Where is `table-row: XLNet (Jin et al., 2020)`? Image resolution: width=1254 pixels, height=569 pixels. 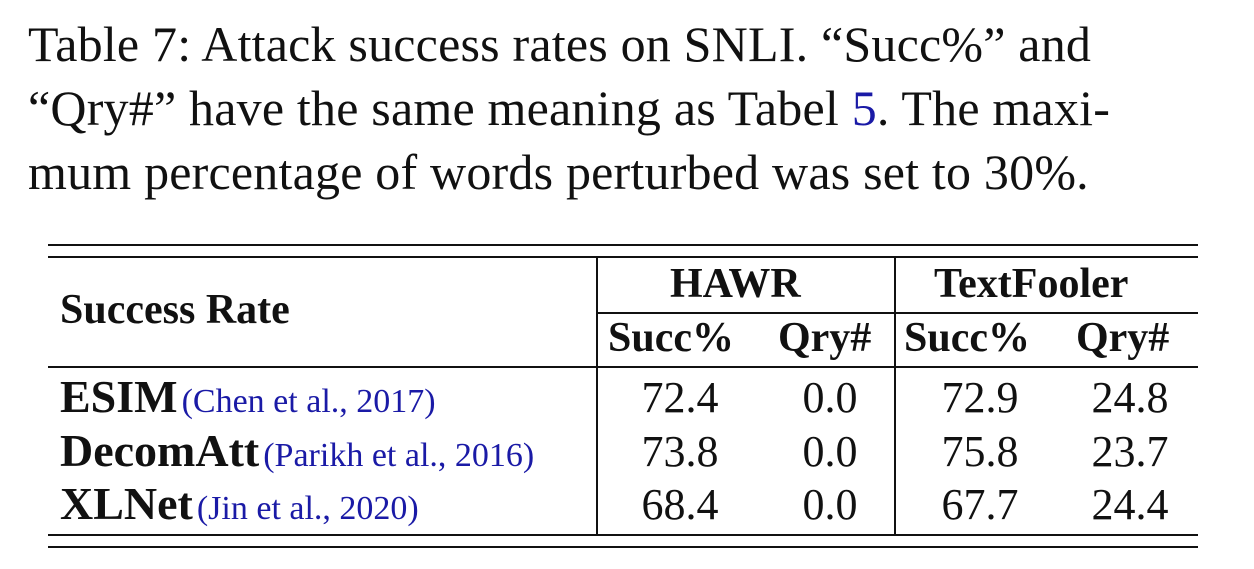 table-row: XLNet (Jin et al., 2020) is located at coordinates (239, 503).